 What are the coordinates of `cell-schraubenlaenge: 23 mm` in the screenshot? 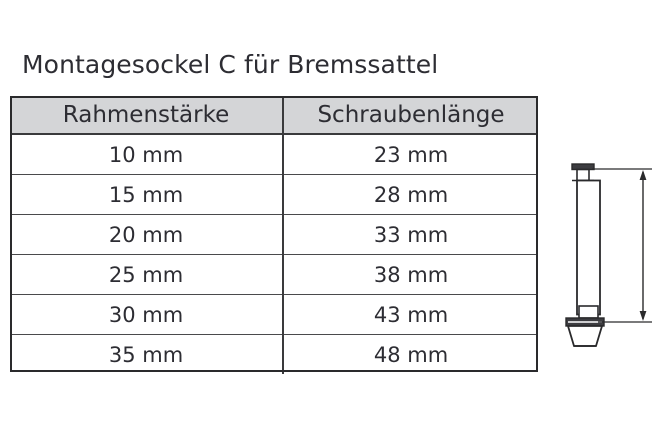 It's located at (411, 154).